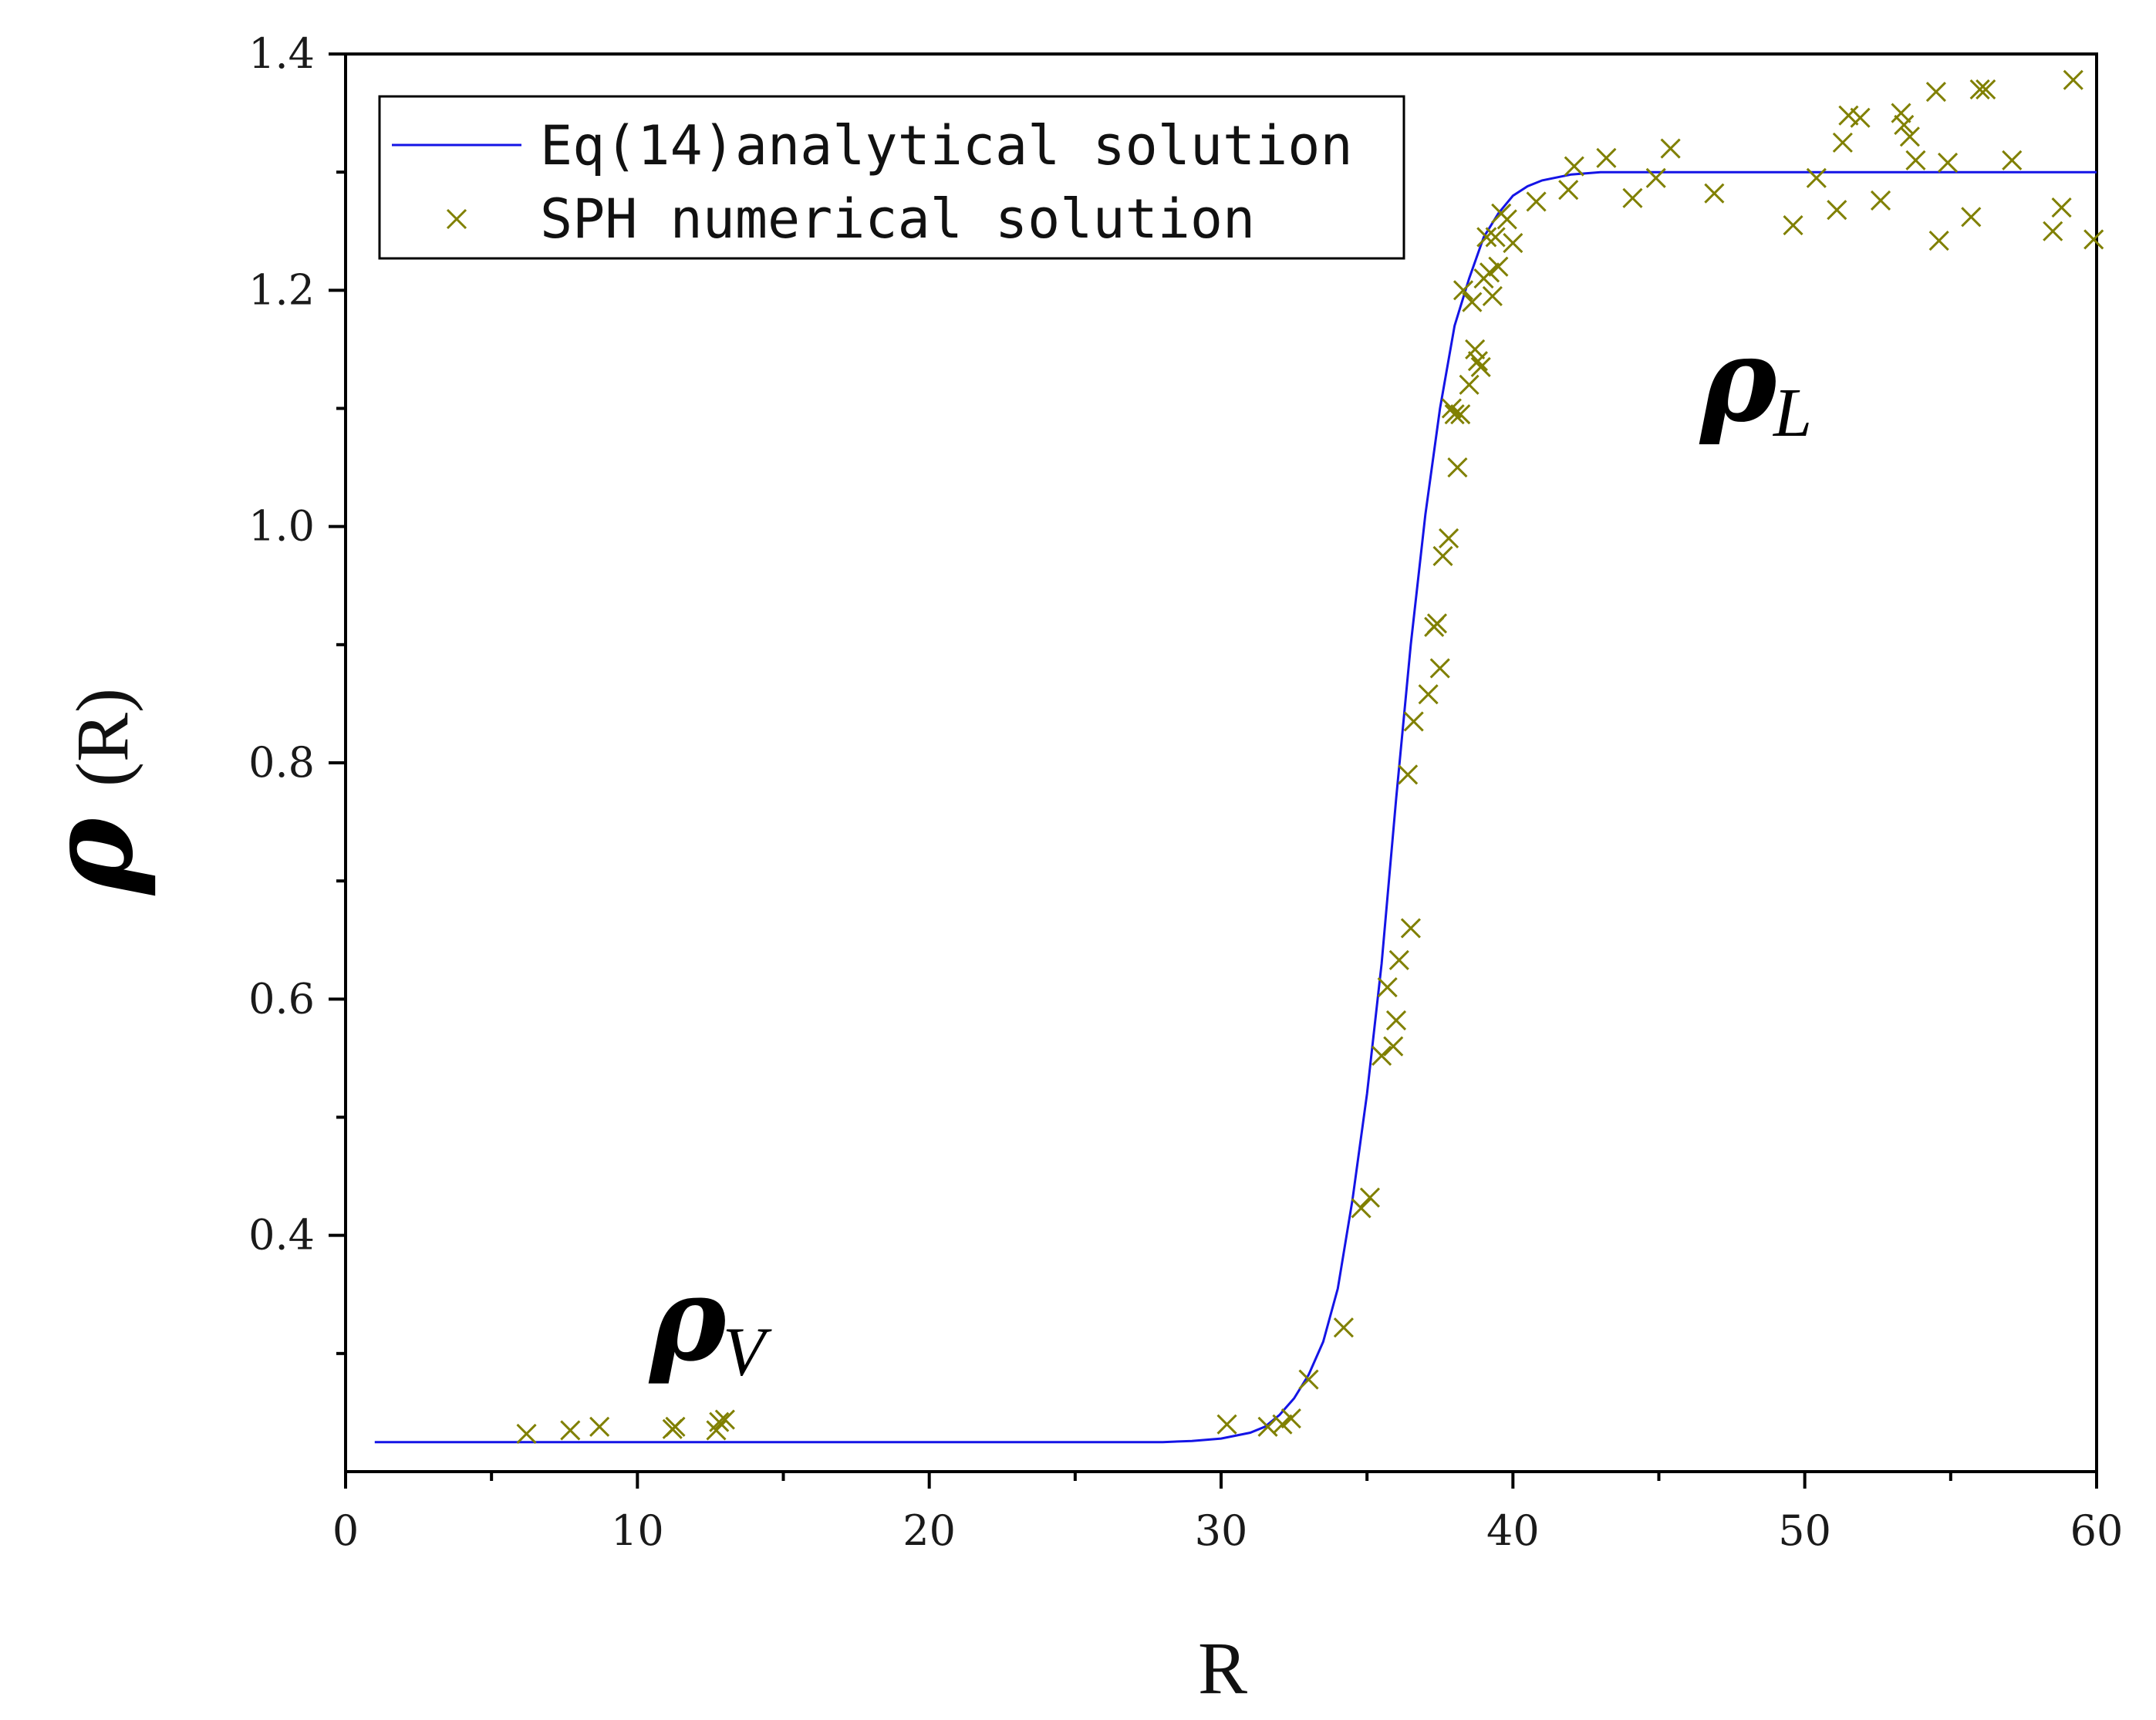 This screenshot has width=2156, height=1720. Describe the element at coordinates (2097, 1531) in the screenshot. I see `x-tick-label: 60` at that location.